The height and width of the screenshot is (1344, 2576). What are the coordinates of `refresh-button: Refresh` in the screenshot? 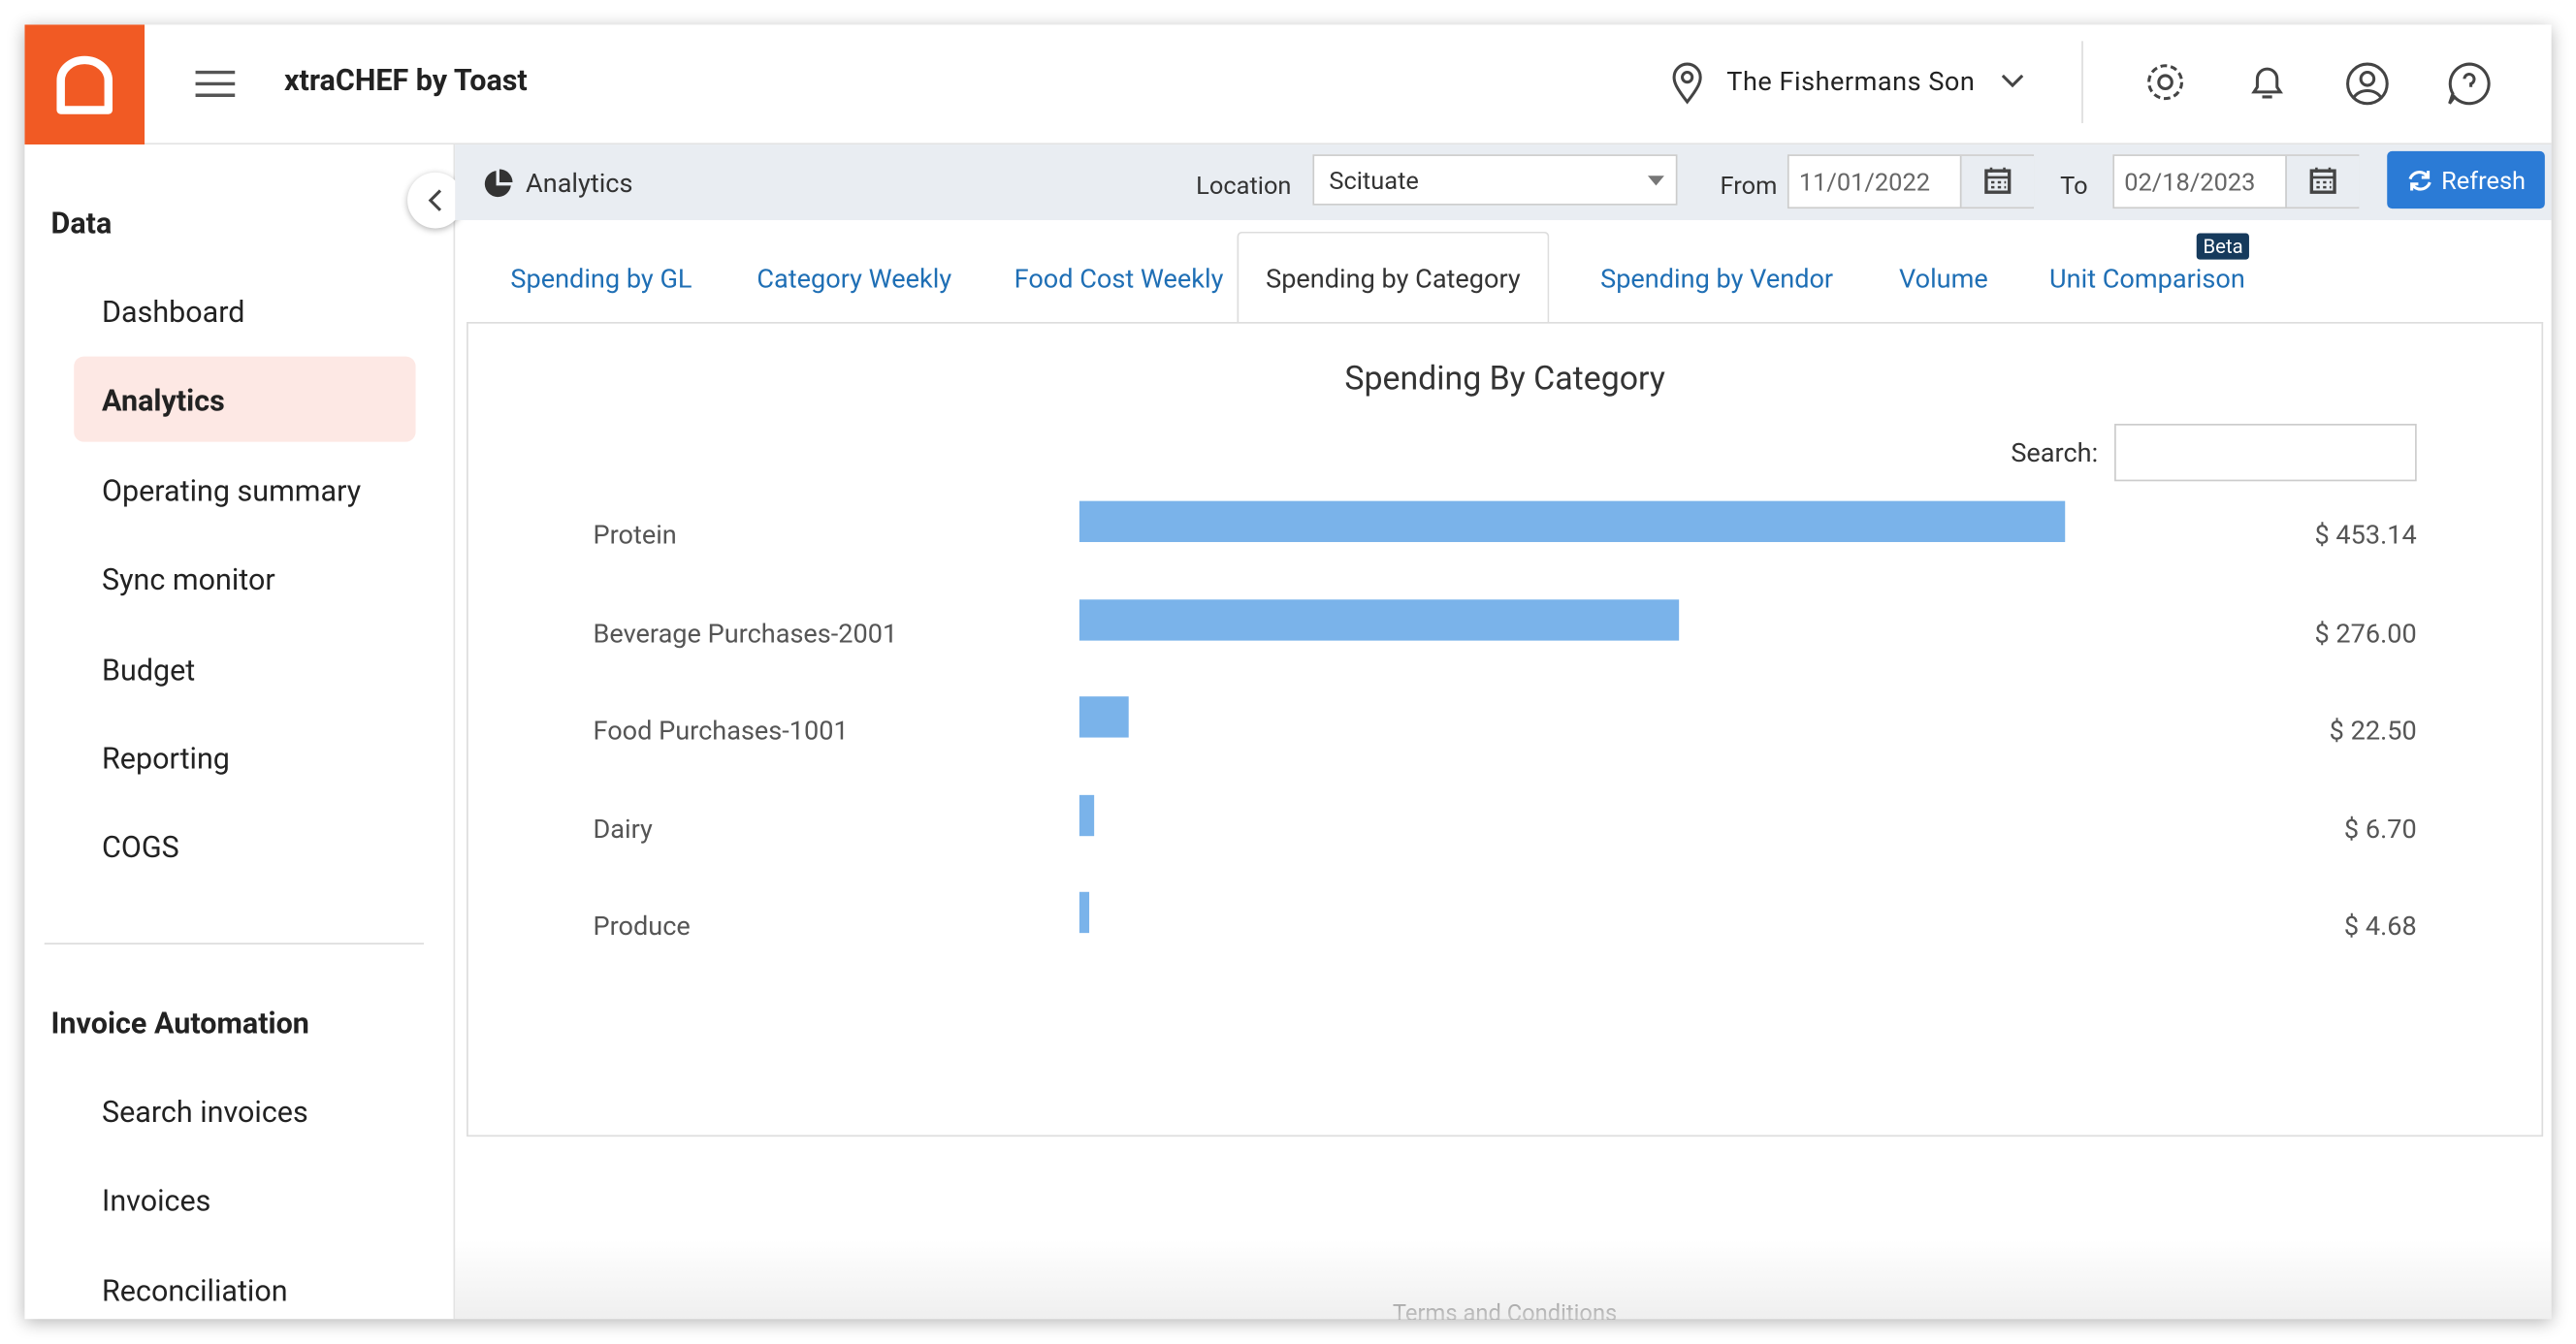 It's located at (2466, 179).